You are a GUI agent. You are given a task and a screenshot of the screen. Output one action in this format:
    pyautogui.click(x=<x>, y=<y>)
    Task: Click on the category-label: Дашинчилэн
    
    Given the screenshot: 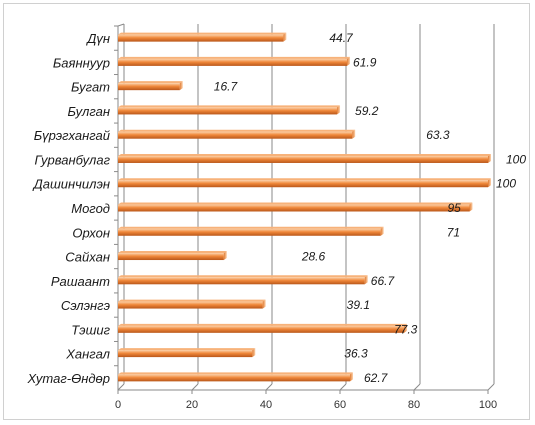 What is the action you would take?
    pyautogui.click(x=71, y=184)
    